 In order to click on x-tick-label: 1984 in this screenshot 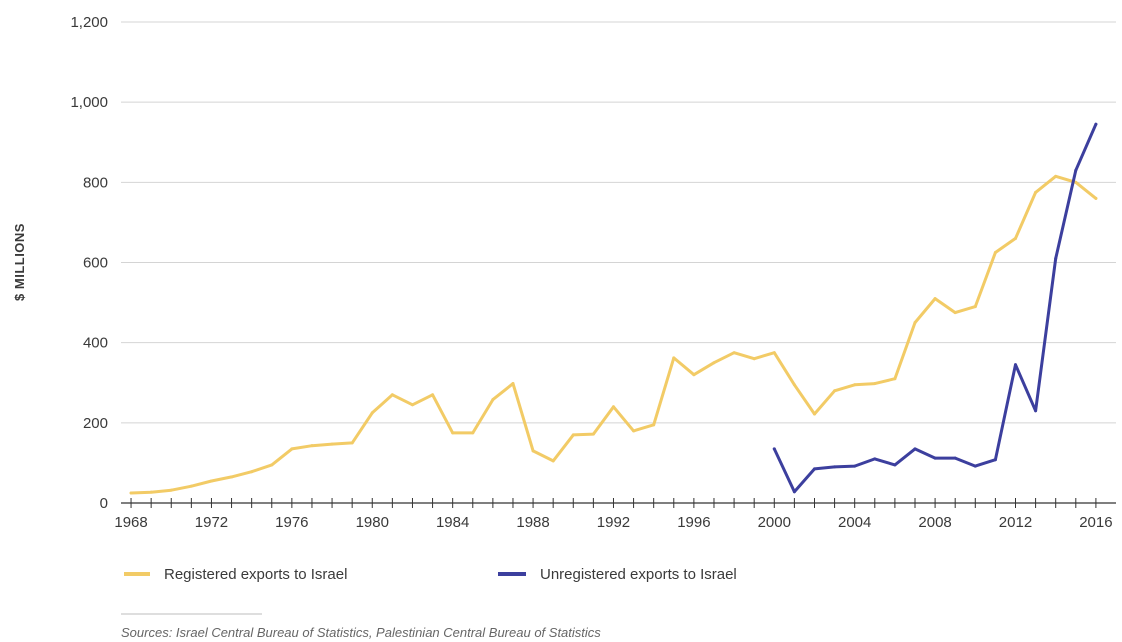, I will do `click(452, 522)`.